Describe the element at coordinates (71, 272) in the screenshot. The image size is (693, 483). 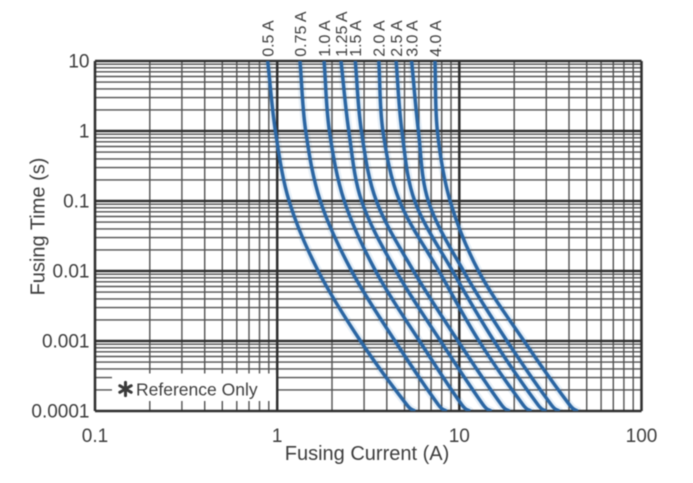
I see `svg-text: 0.01` at that location.